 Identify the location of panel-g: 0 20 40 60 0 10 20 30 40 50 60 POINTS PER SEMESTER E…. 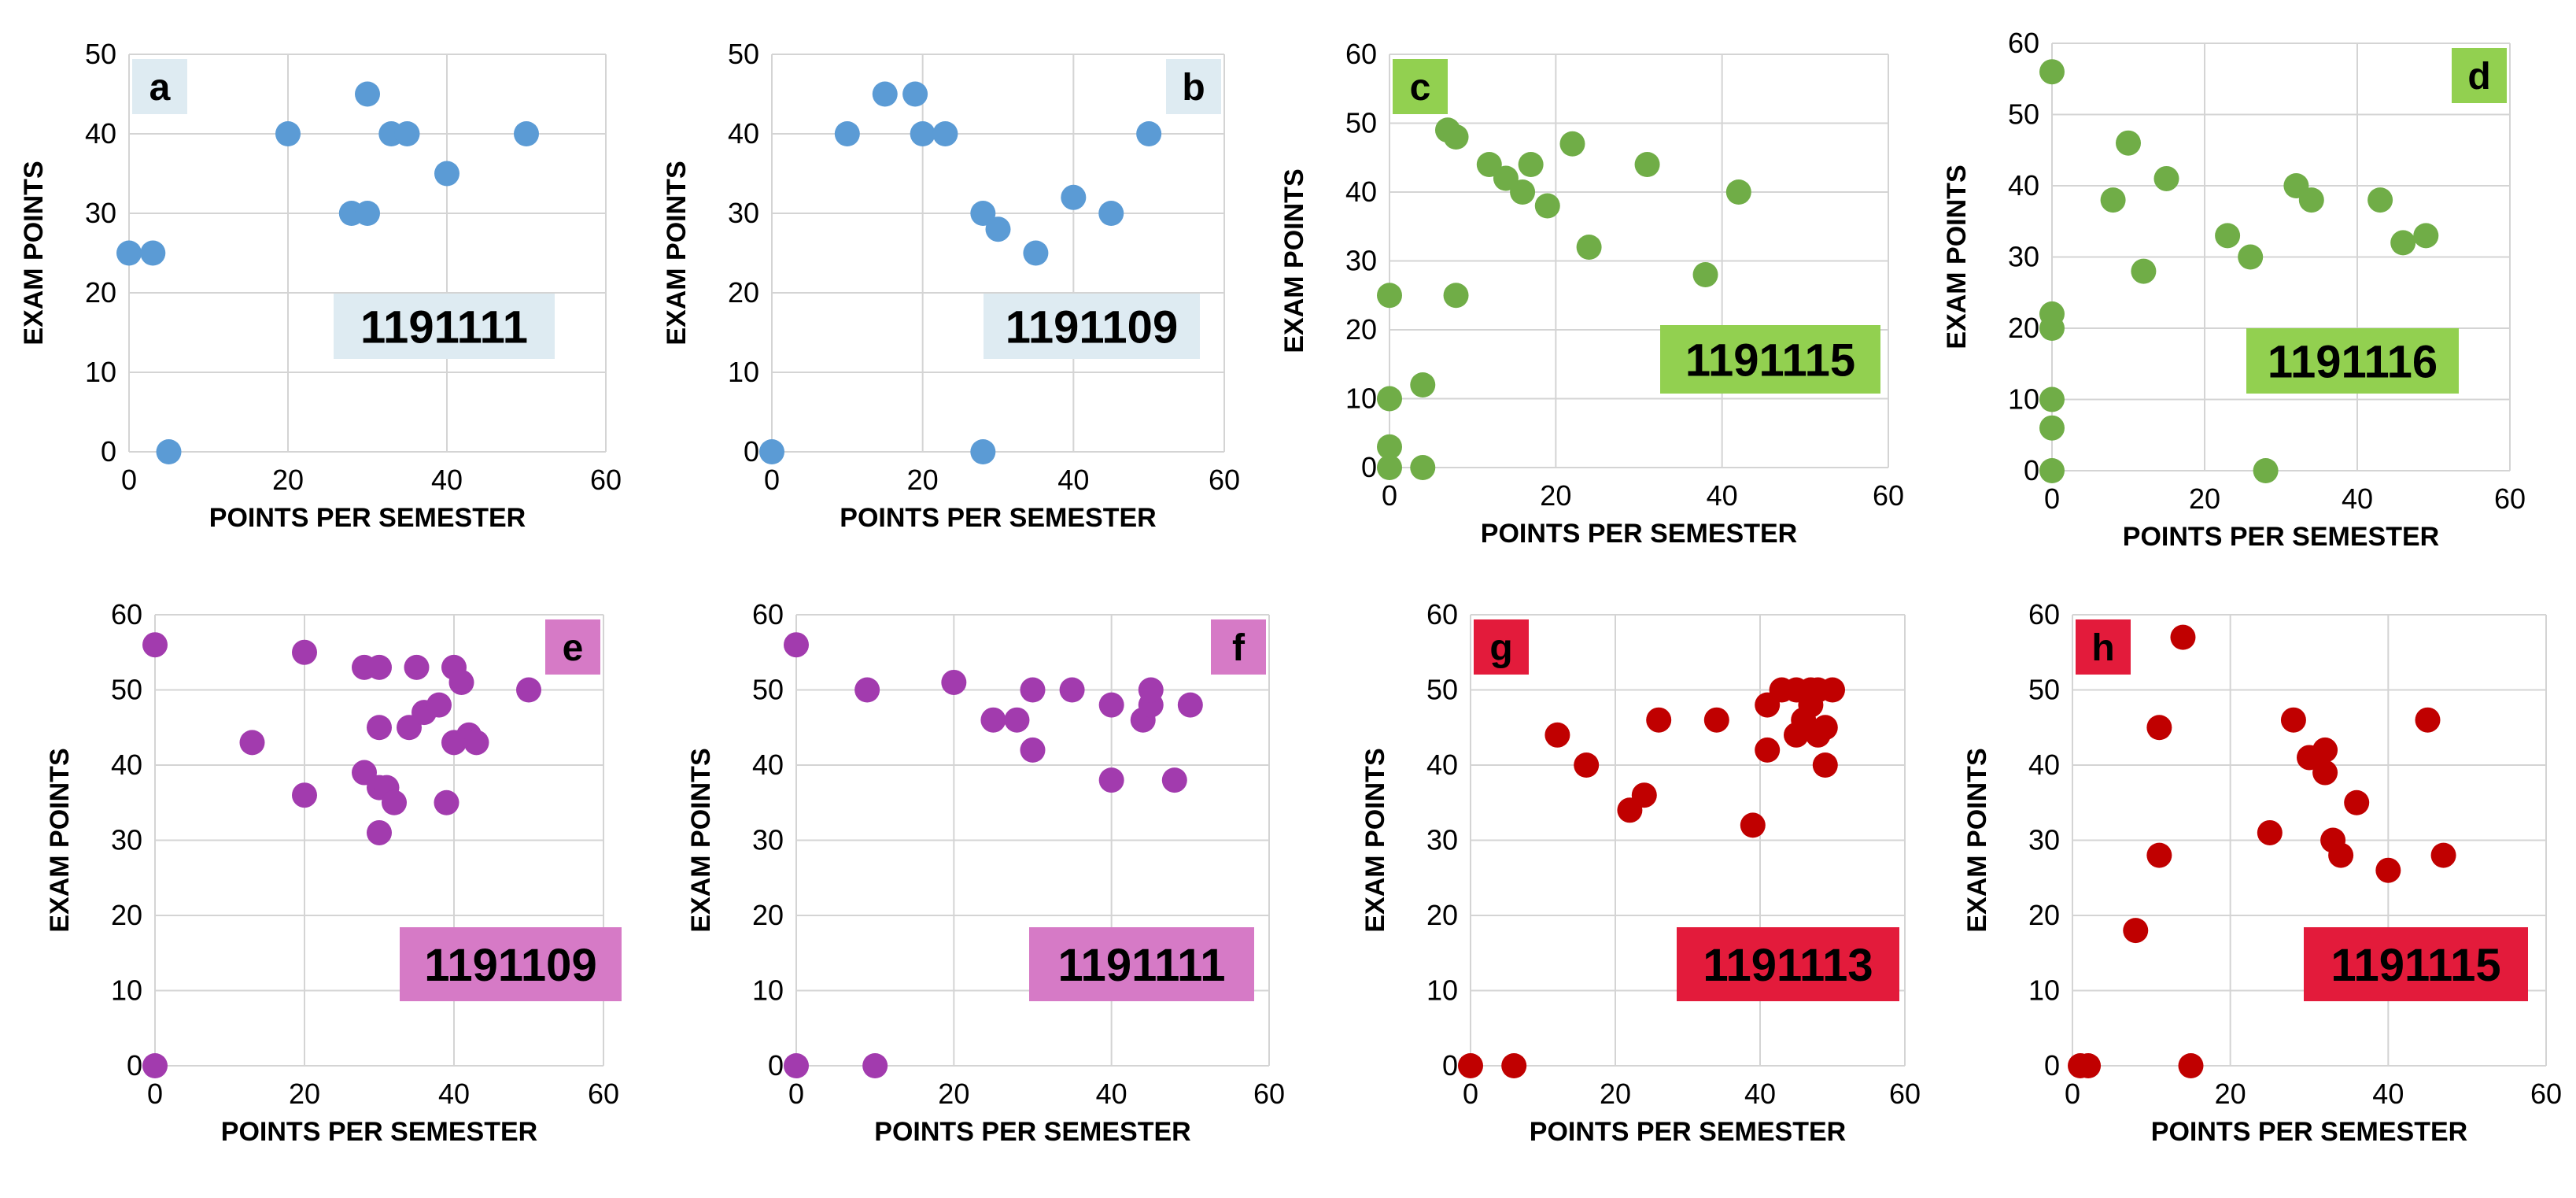
(1640, 872).